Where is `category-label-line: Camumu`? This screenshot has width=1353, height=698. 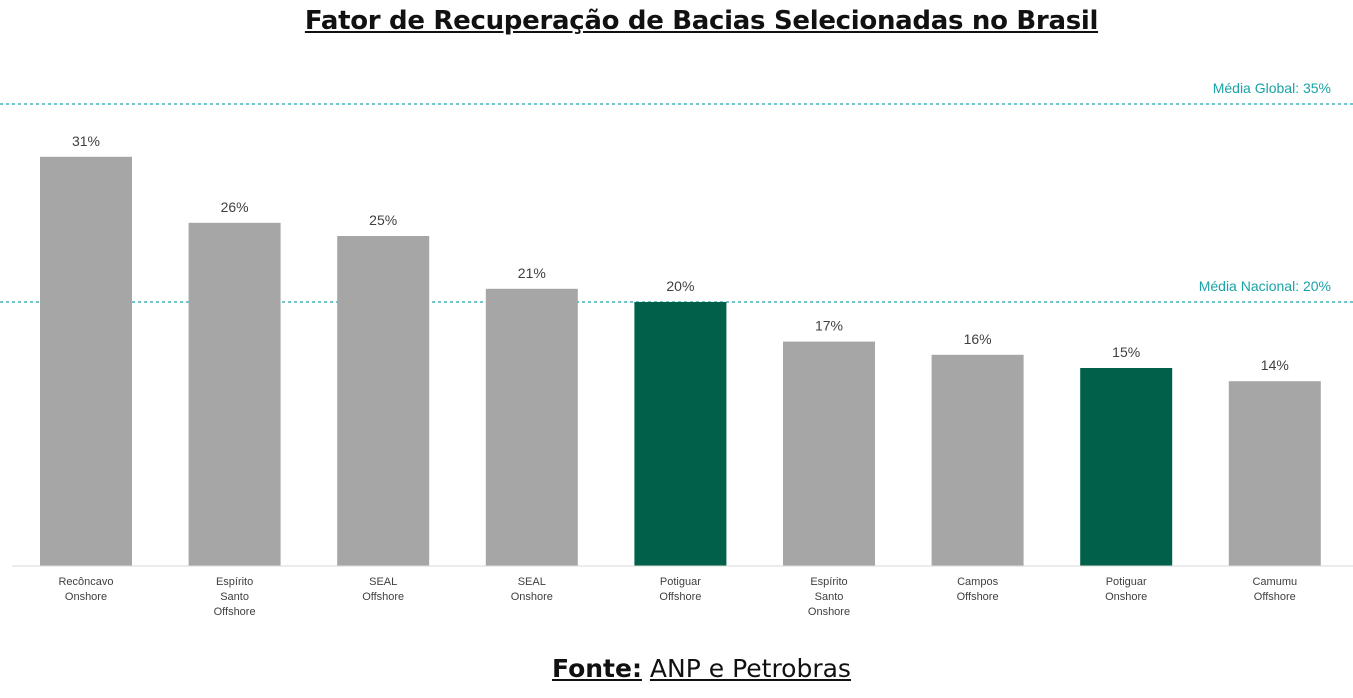
category-label-line: Camumu is located at coordinates (1274, 582).